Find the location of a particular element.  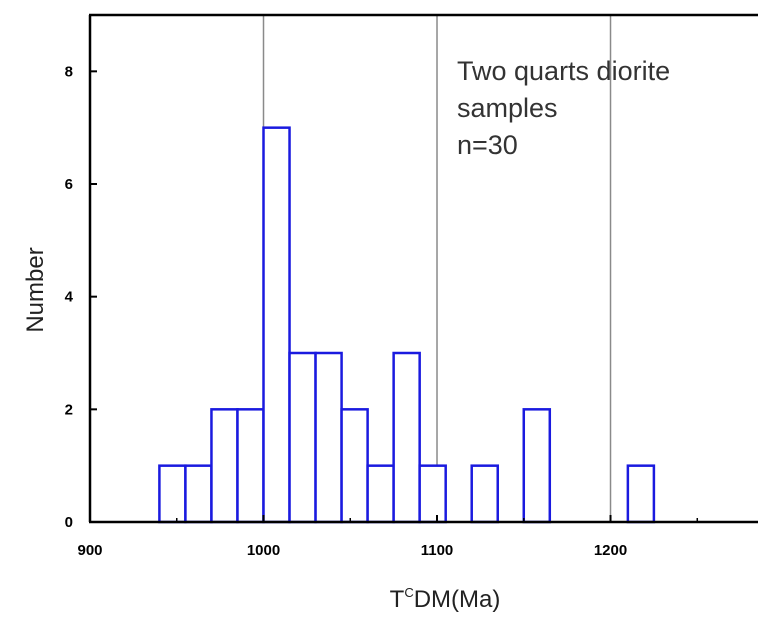

annotation-line-2: samples is located at coordinates (507, 108).